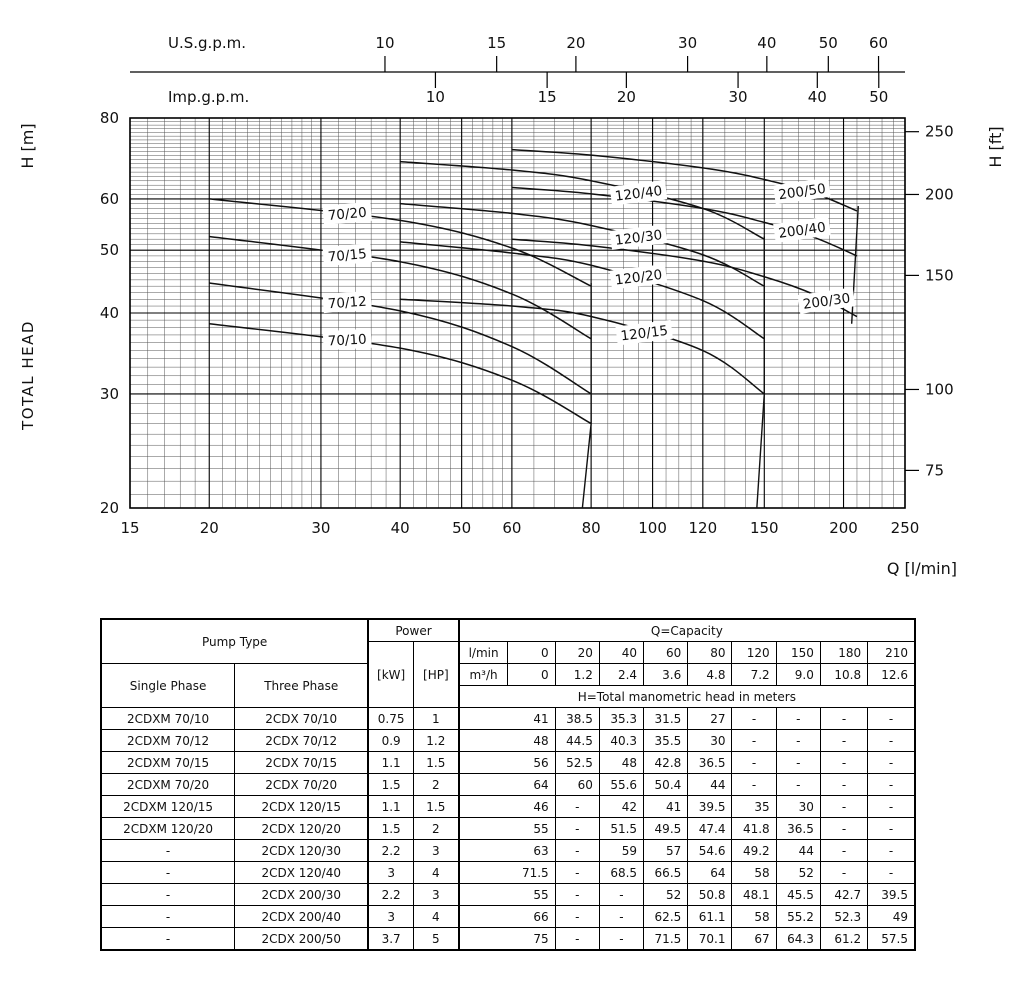  I want to click on capacity-value-cell: 46, so click(506, 806).